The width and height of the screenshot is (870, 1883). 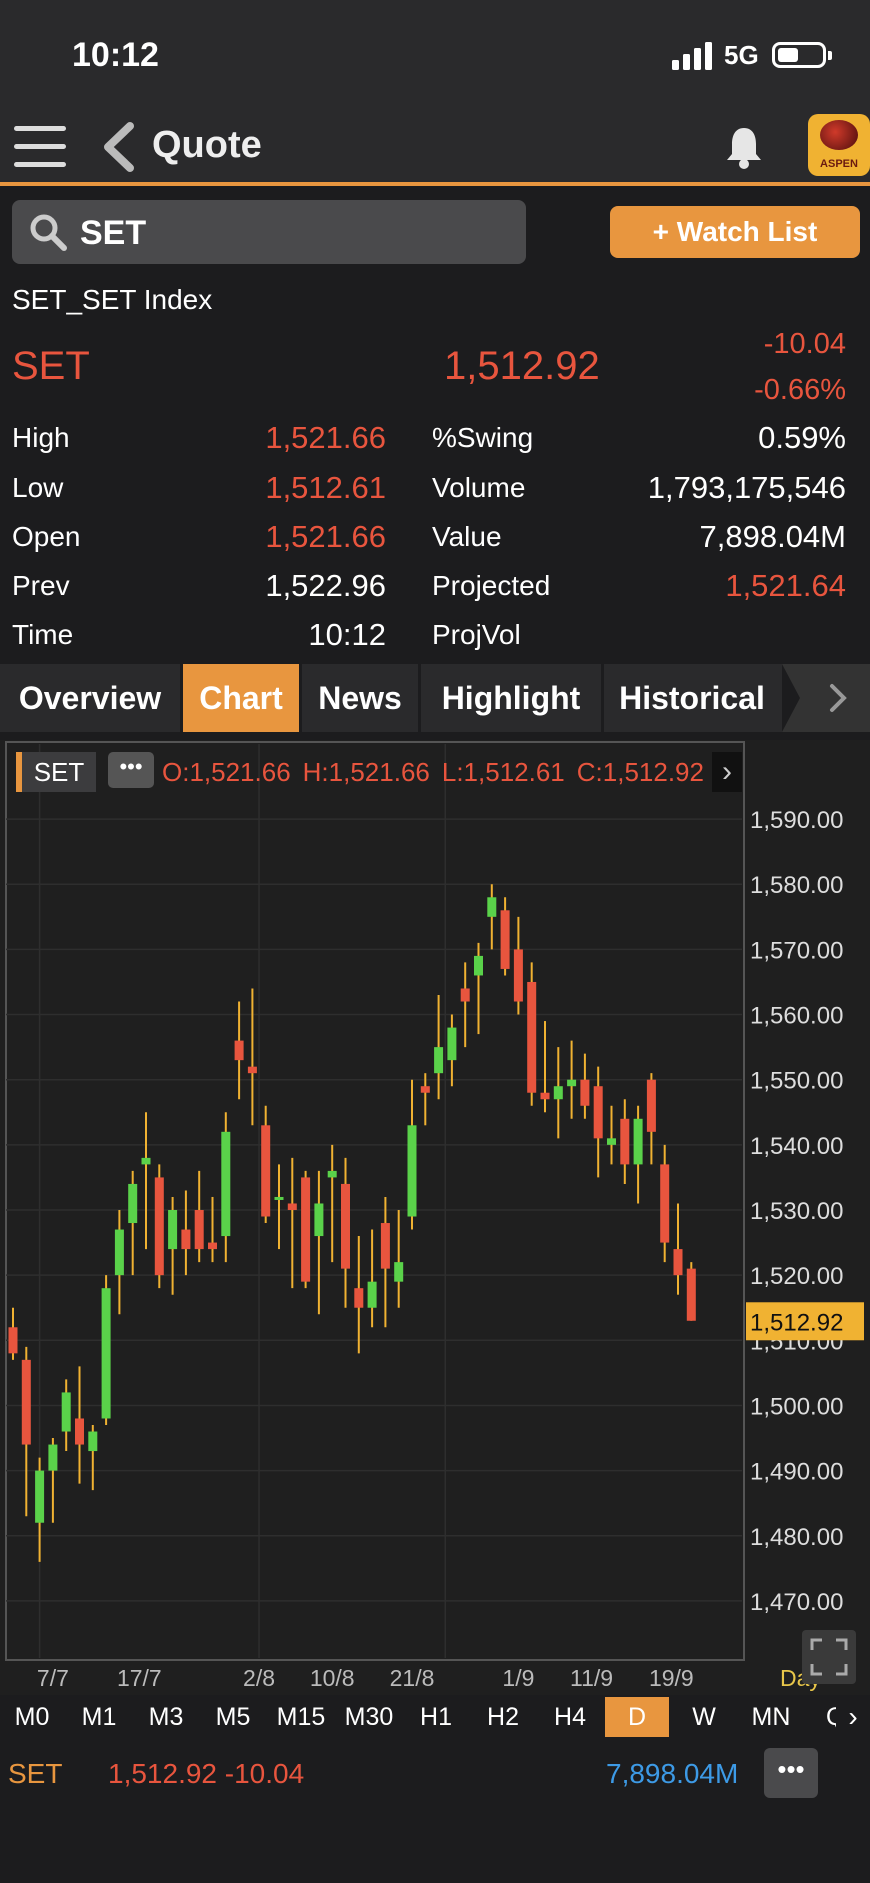 What do you see at coordinates (366, 772) in the screenshot?
I see `ohlc-high: H:1,521.66` at bounding box center [366, 772].